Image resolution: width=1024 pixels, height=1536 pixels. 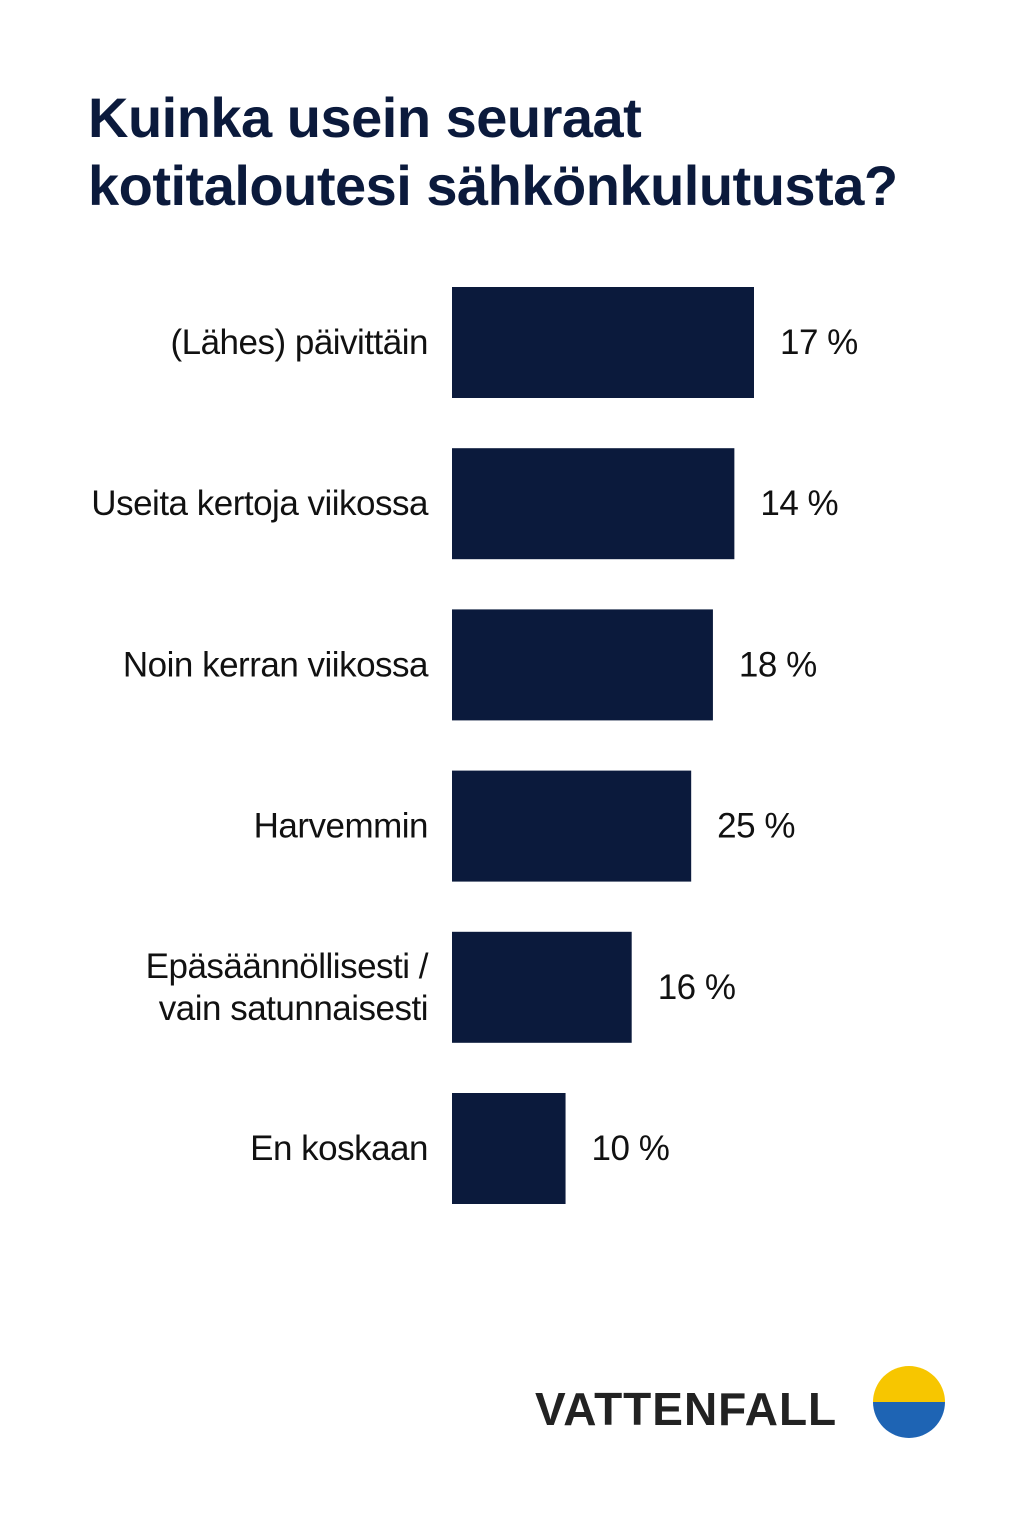 I want to click on category-label: En koskaan, so click(x=339, y=1148).